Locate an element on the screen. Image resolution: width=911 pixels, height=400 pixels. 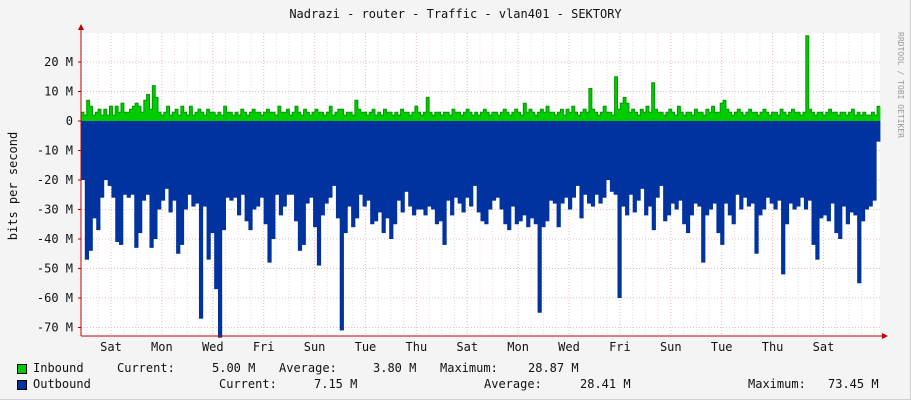
y-tick-label: -70 M is located at coordinates (55, 328).